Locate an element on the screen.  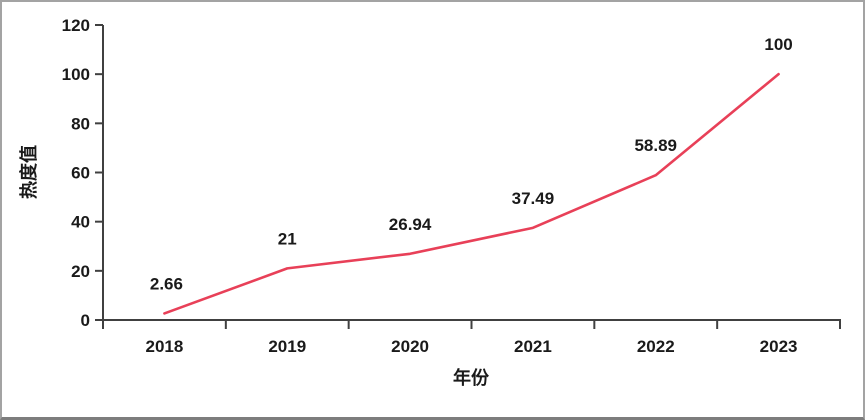
y-axis: 0 20 40 60 80 100 120 is located at coordinates (83, 173).